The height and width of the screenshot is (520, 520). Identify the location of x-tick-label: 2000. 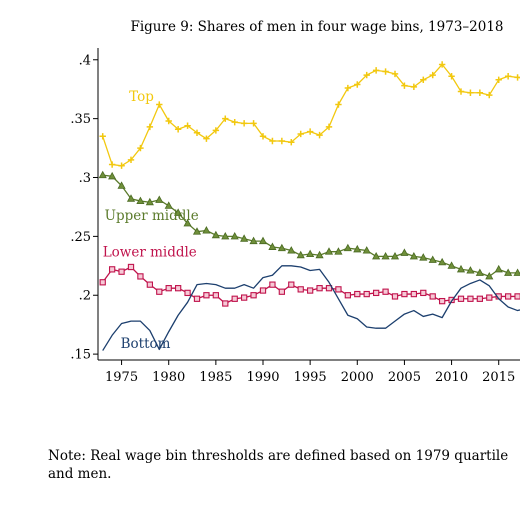
(357, 377).